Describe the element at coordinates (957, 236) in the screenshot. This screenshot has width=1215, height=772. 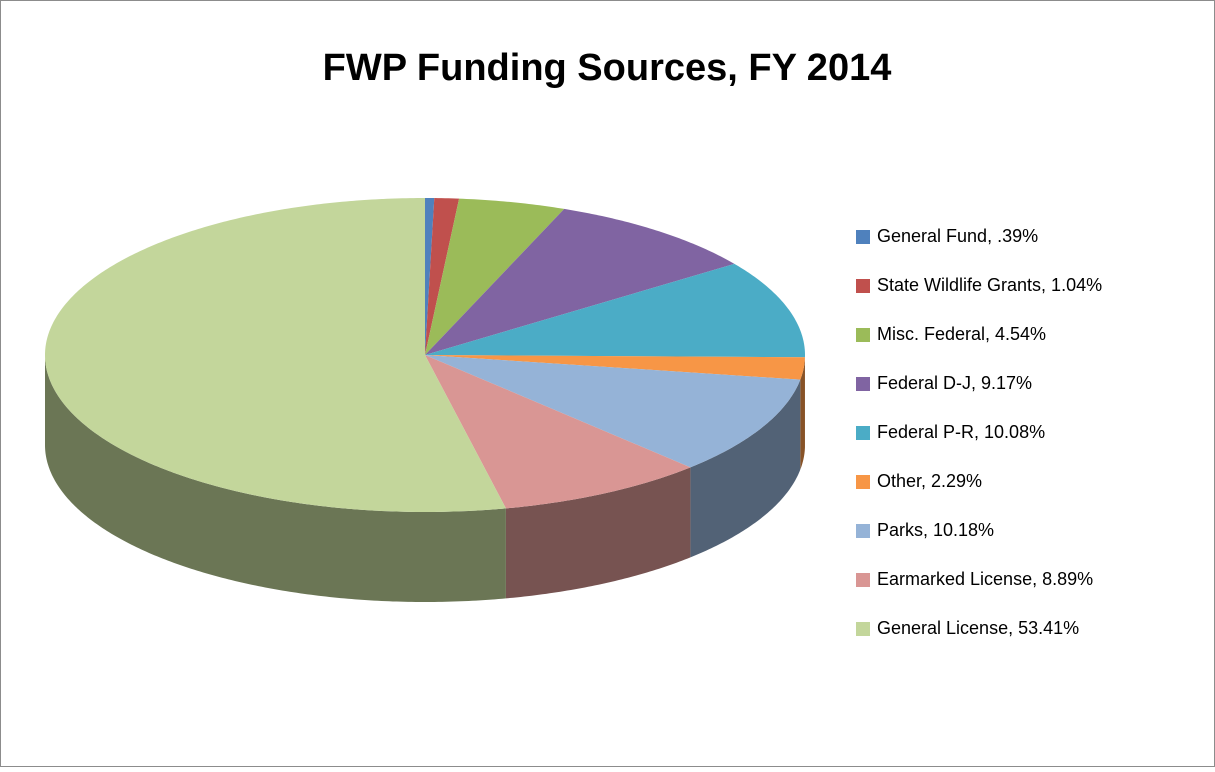
I see `legend-label: General Fund, .39%` at that location.